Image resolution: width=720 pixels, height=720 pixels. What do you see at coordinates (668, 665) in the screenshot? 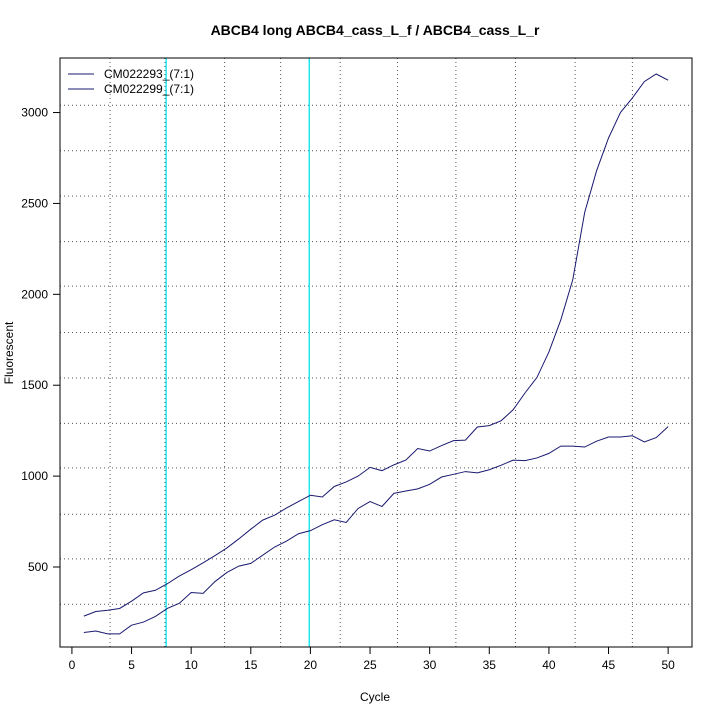
I see `x-tick-label-10: 50` at bounding box center [668, 665].